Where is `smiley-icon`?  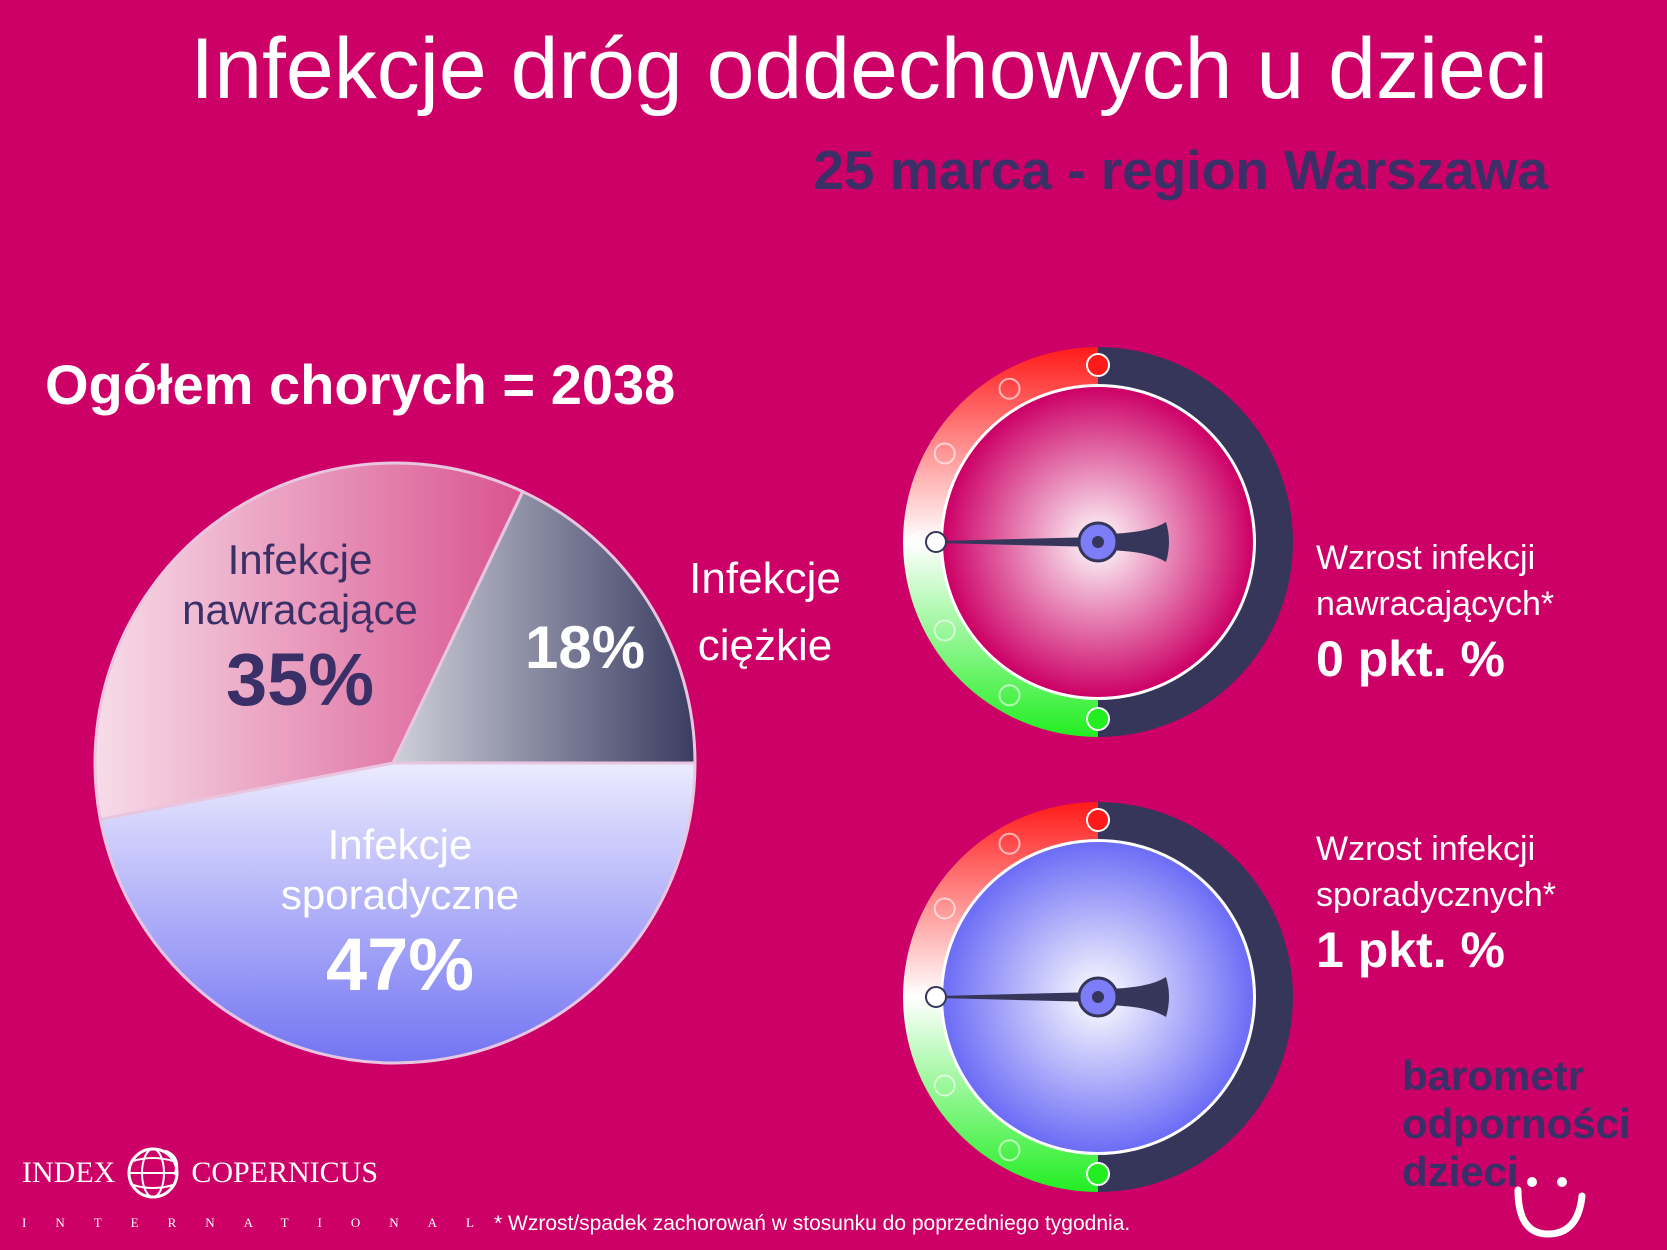
smiley-icon is located at coordinates (1550, 1207).